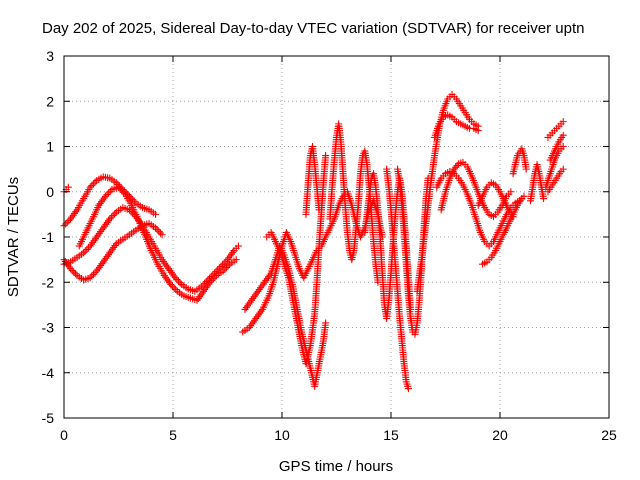  I want to click on y-tick-label: -1, so click(48, 237).